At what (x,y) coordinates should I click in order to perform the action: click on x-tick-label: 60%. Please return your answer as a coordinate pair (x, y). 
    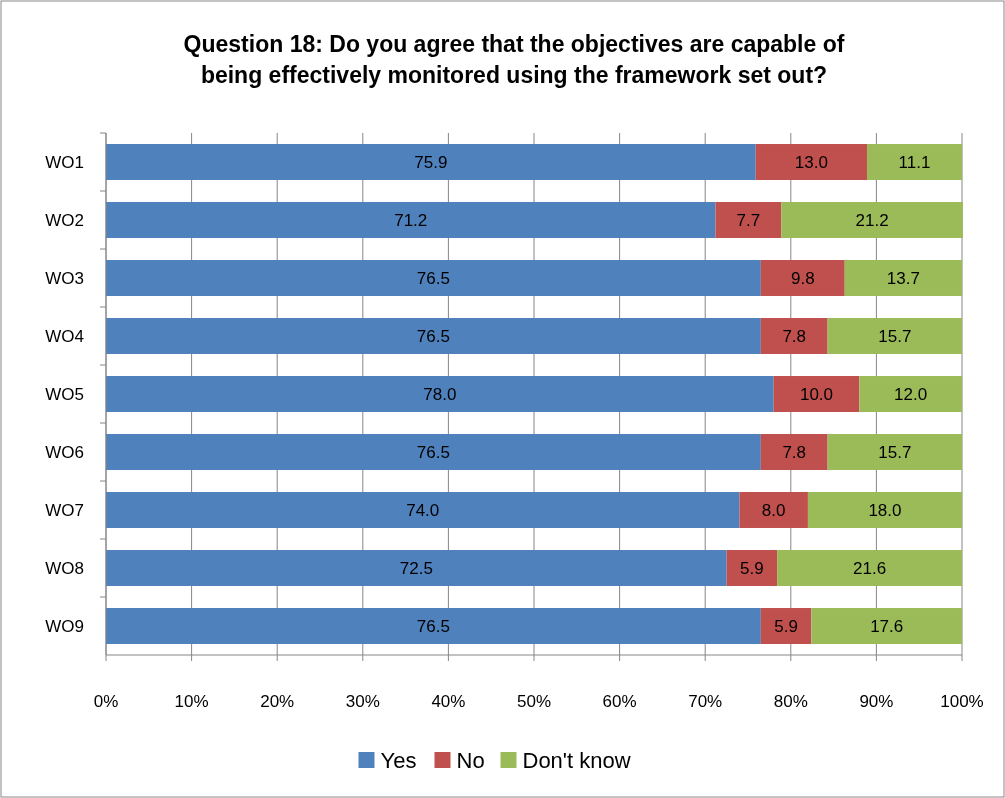
    Looking at the image, I should click on (619, 701).